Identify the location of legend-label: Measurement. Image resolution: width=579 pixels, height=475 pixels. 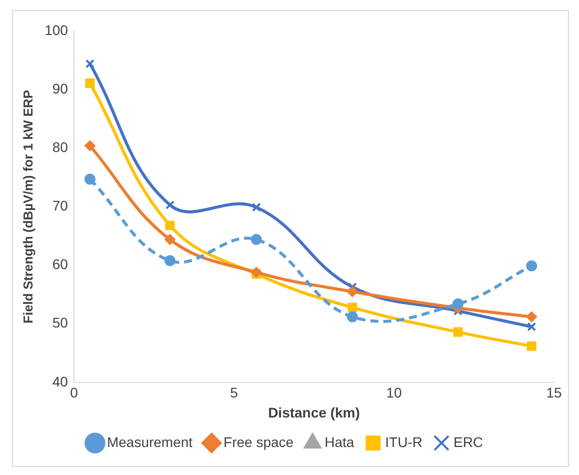
(149, 442).